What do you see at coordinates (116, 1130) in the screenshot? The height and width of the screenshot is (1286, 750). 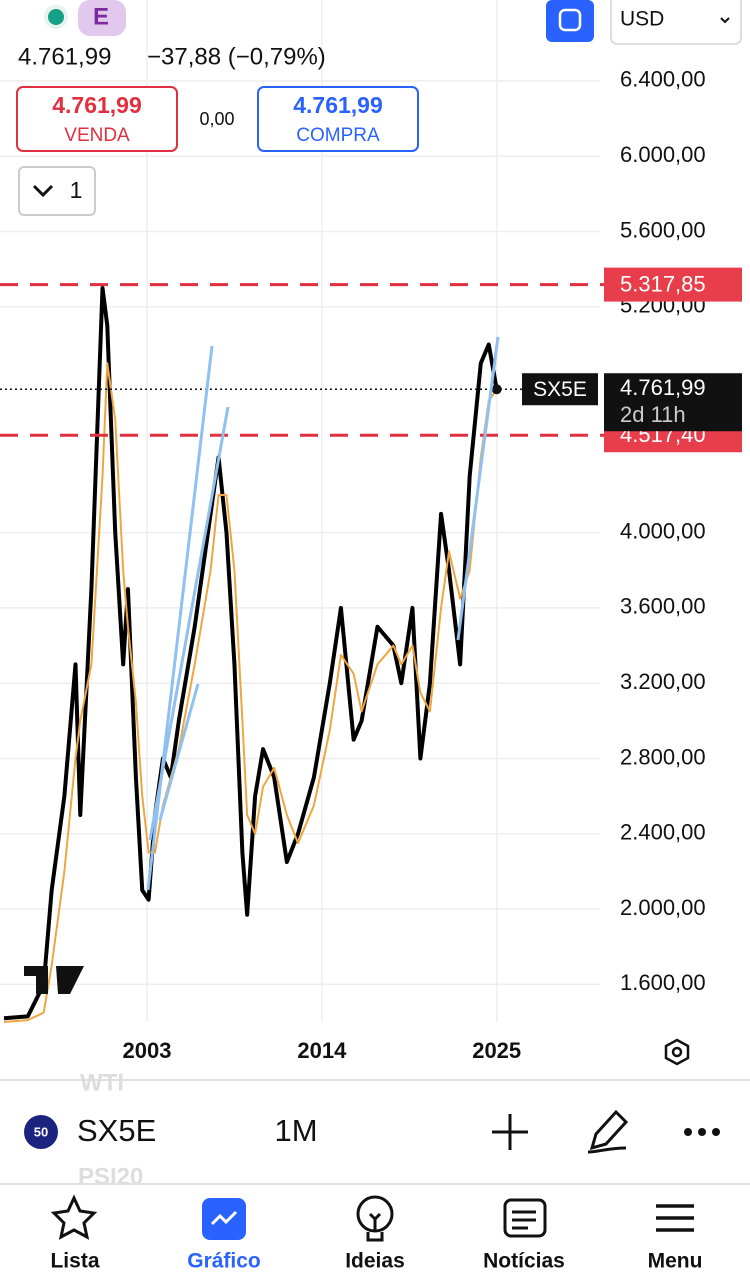 I see `symbol: SX5E` at bounding box center [116, 1130].